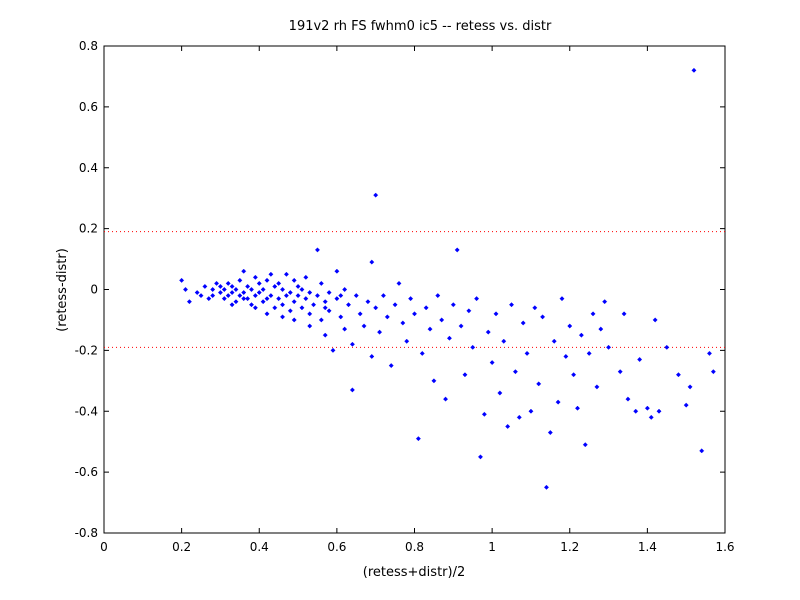 This screenshot has width=800, height=600. What do you see at coordinates (94, 290) in the screenshot?
I see `y-tick-label: 0` at bounding box center [94, 290].